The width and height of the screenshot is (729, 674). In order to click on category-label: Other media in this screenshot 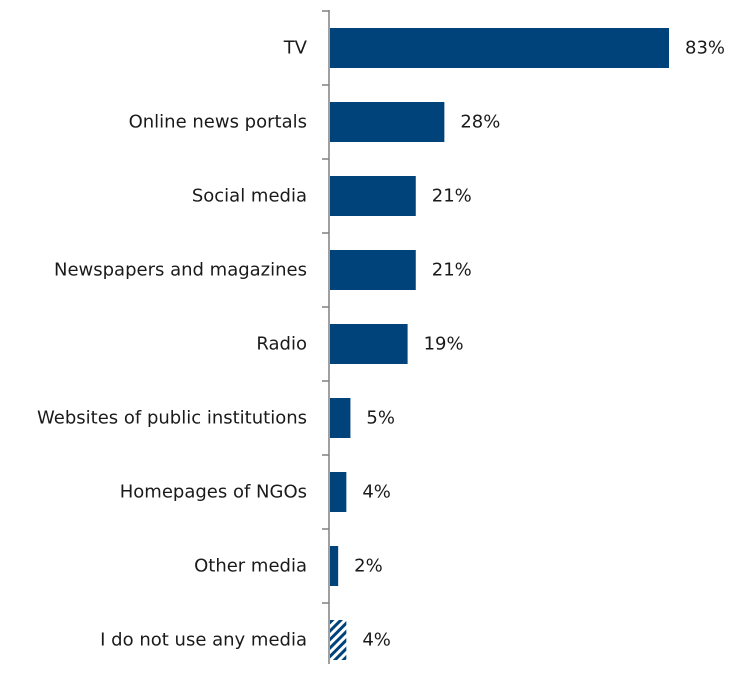, I will do `click(250, 566)`.